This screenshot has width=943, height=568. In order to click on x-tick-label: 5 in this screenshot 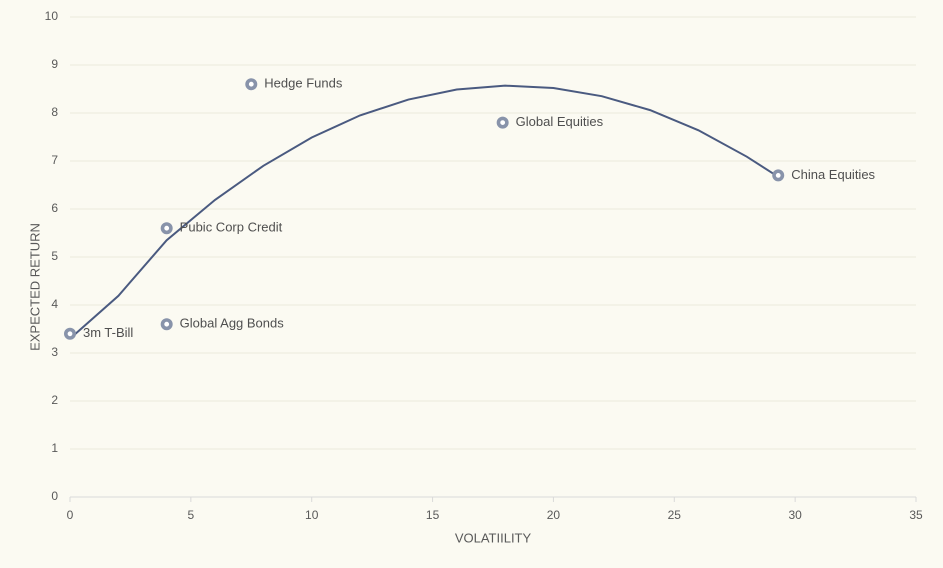, I will do `click(191, 515)`.